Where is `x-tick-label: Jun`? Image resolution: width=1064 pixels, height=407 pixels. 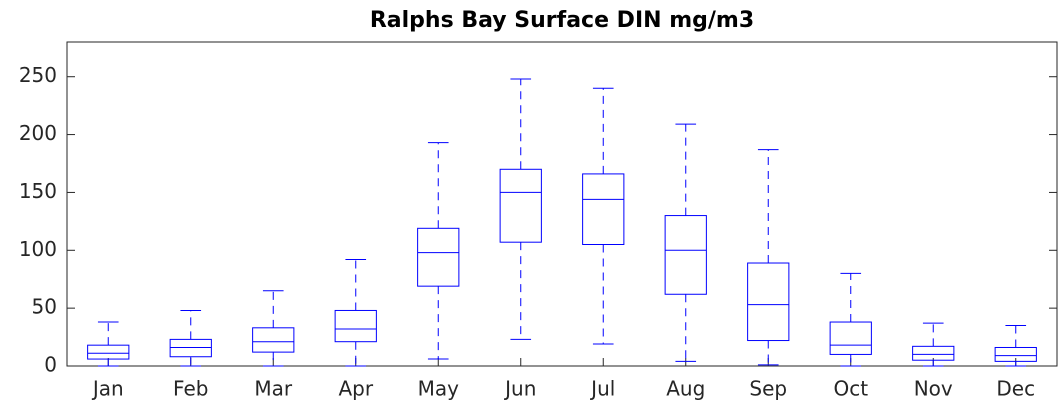
x-tick-label: Jun is located at coordinates (519, 389).